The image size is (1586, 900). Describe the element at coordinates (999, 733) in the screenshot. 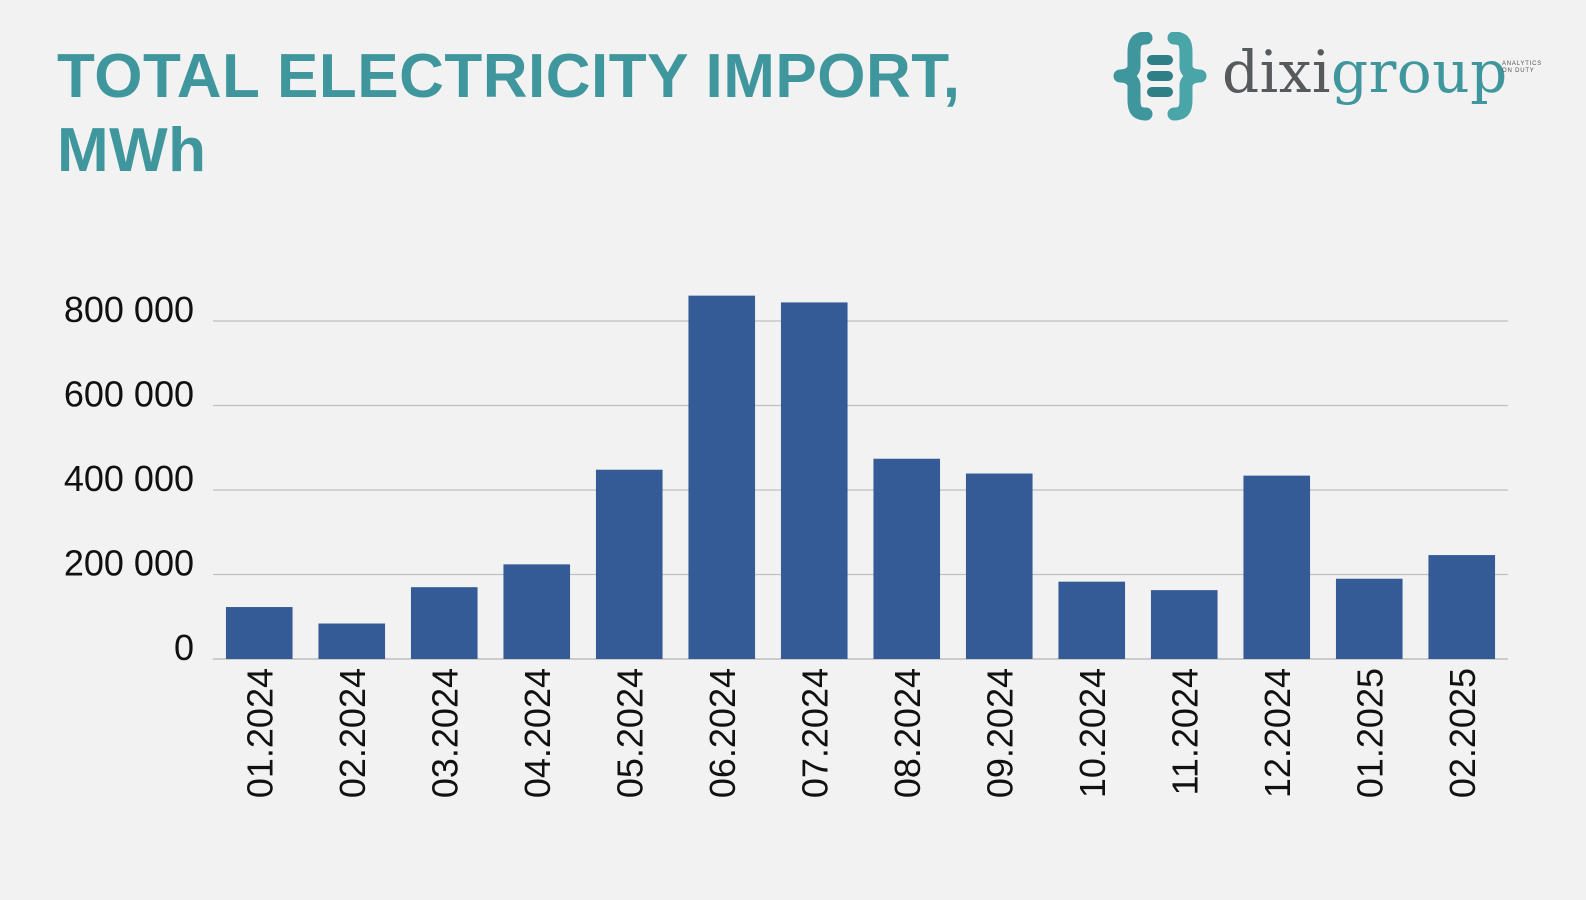

I see `x-tick-label: 09.2024` at that location.